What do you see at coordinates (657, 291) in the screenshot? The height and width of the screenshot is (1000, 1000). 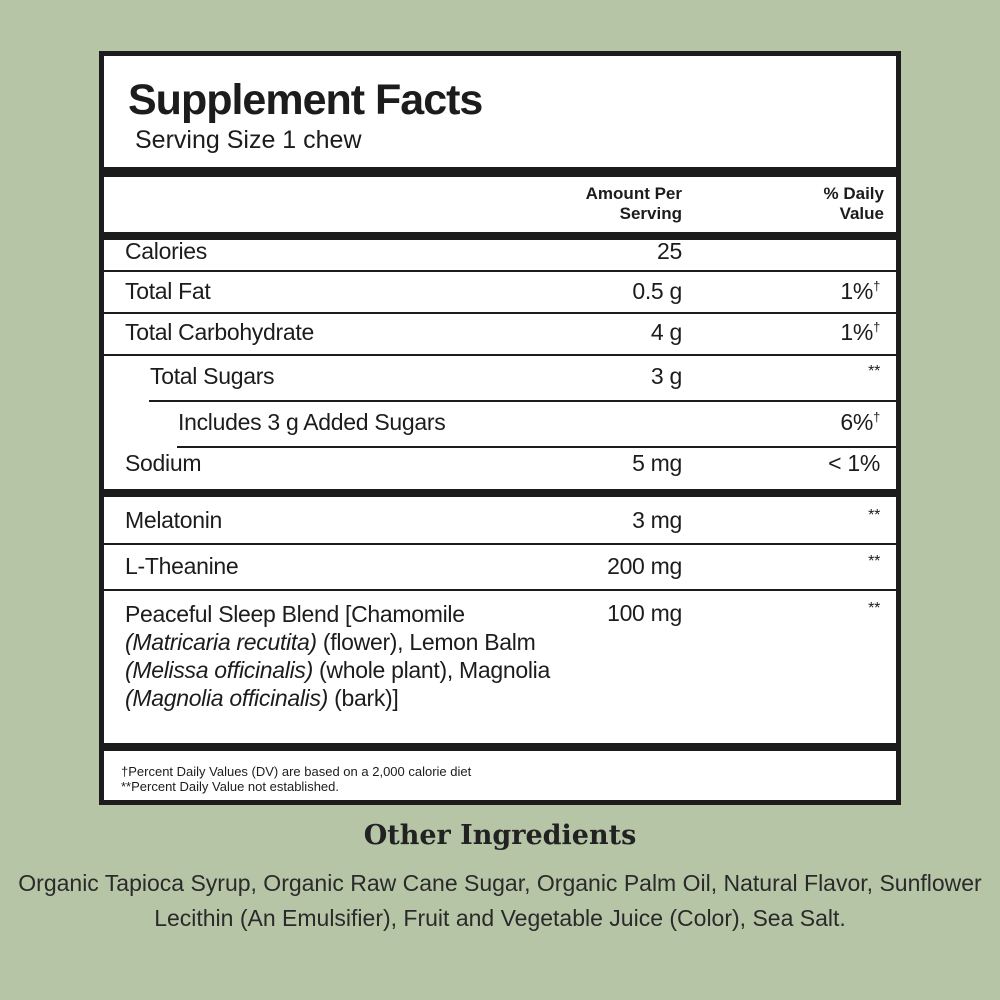 I see `nutrient-amount: 0.5 g` at bounding box center [657, 291].